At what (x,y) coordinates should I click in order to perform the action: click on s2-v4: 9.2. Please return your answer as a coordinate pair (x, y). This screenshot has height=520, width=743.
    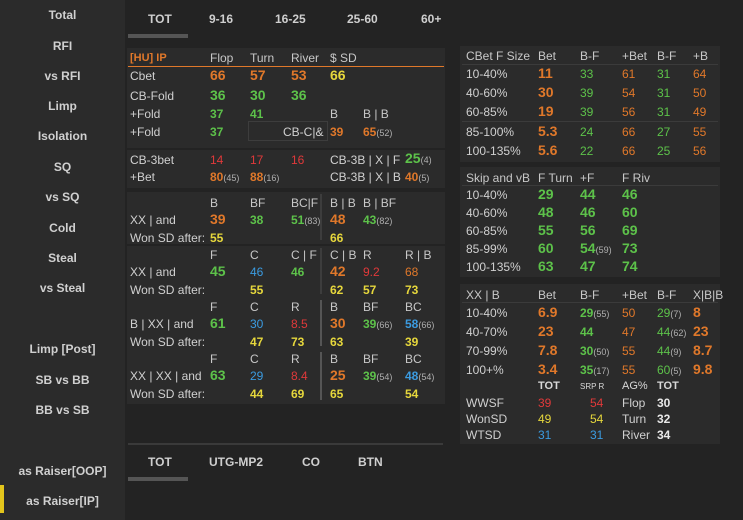
    Looking at the image, I should click on (371, 272).